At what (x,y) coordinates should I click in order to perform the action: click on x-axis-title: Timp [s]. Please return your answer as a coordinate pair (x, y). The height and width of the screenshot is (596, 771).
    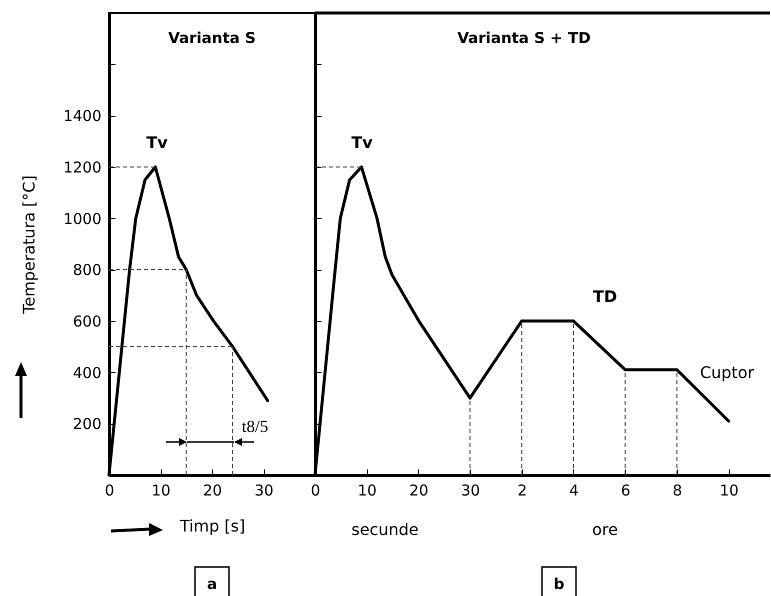
    Looking at the image, I should click on (212, 526).